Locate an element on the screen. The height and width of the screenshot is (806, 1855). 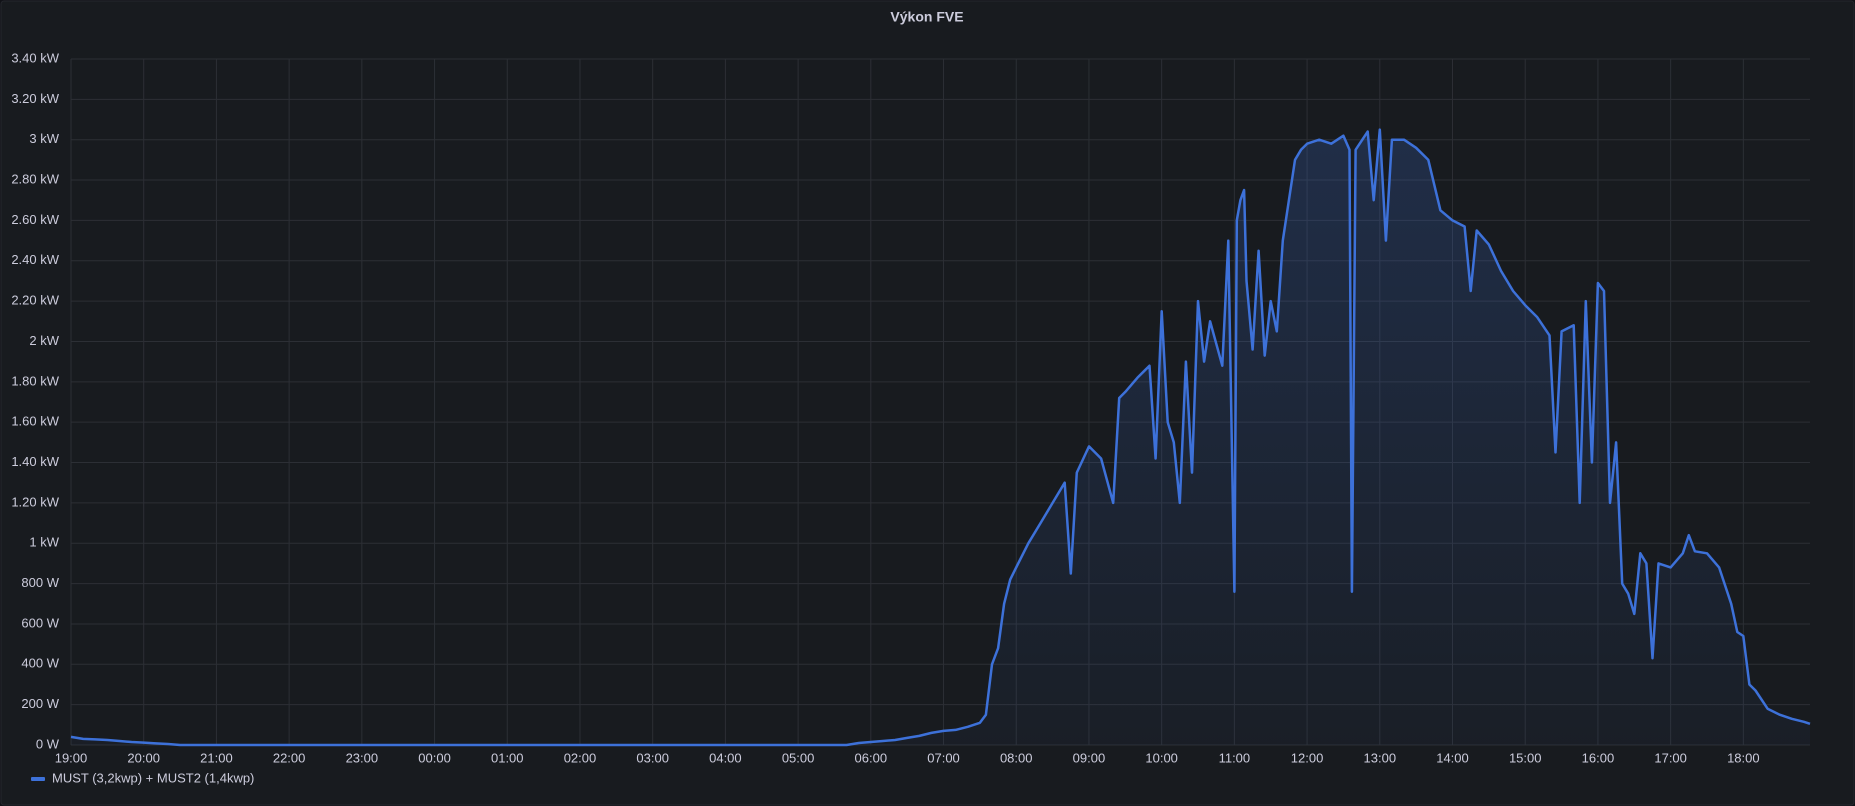
x-tick-label: 18:00 is located at coordinates (1743, 757).